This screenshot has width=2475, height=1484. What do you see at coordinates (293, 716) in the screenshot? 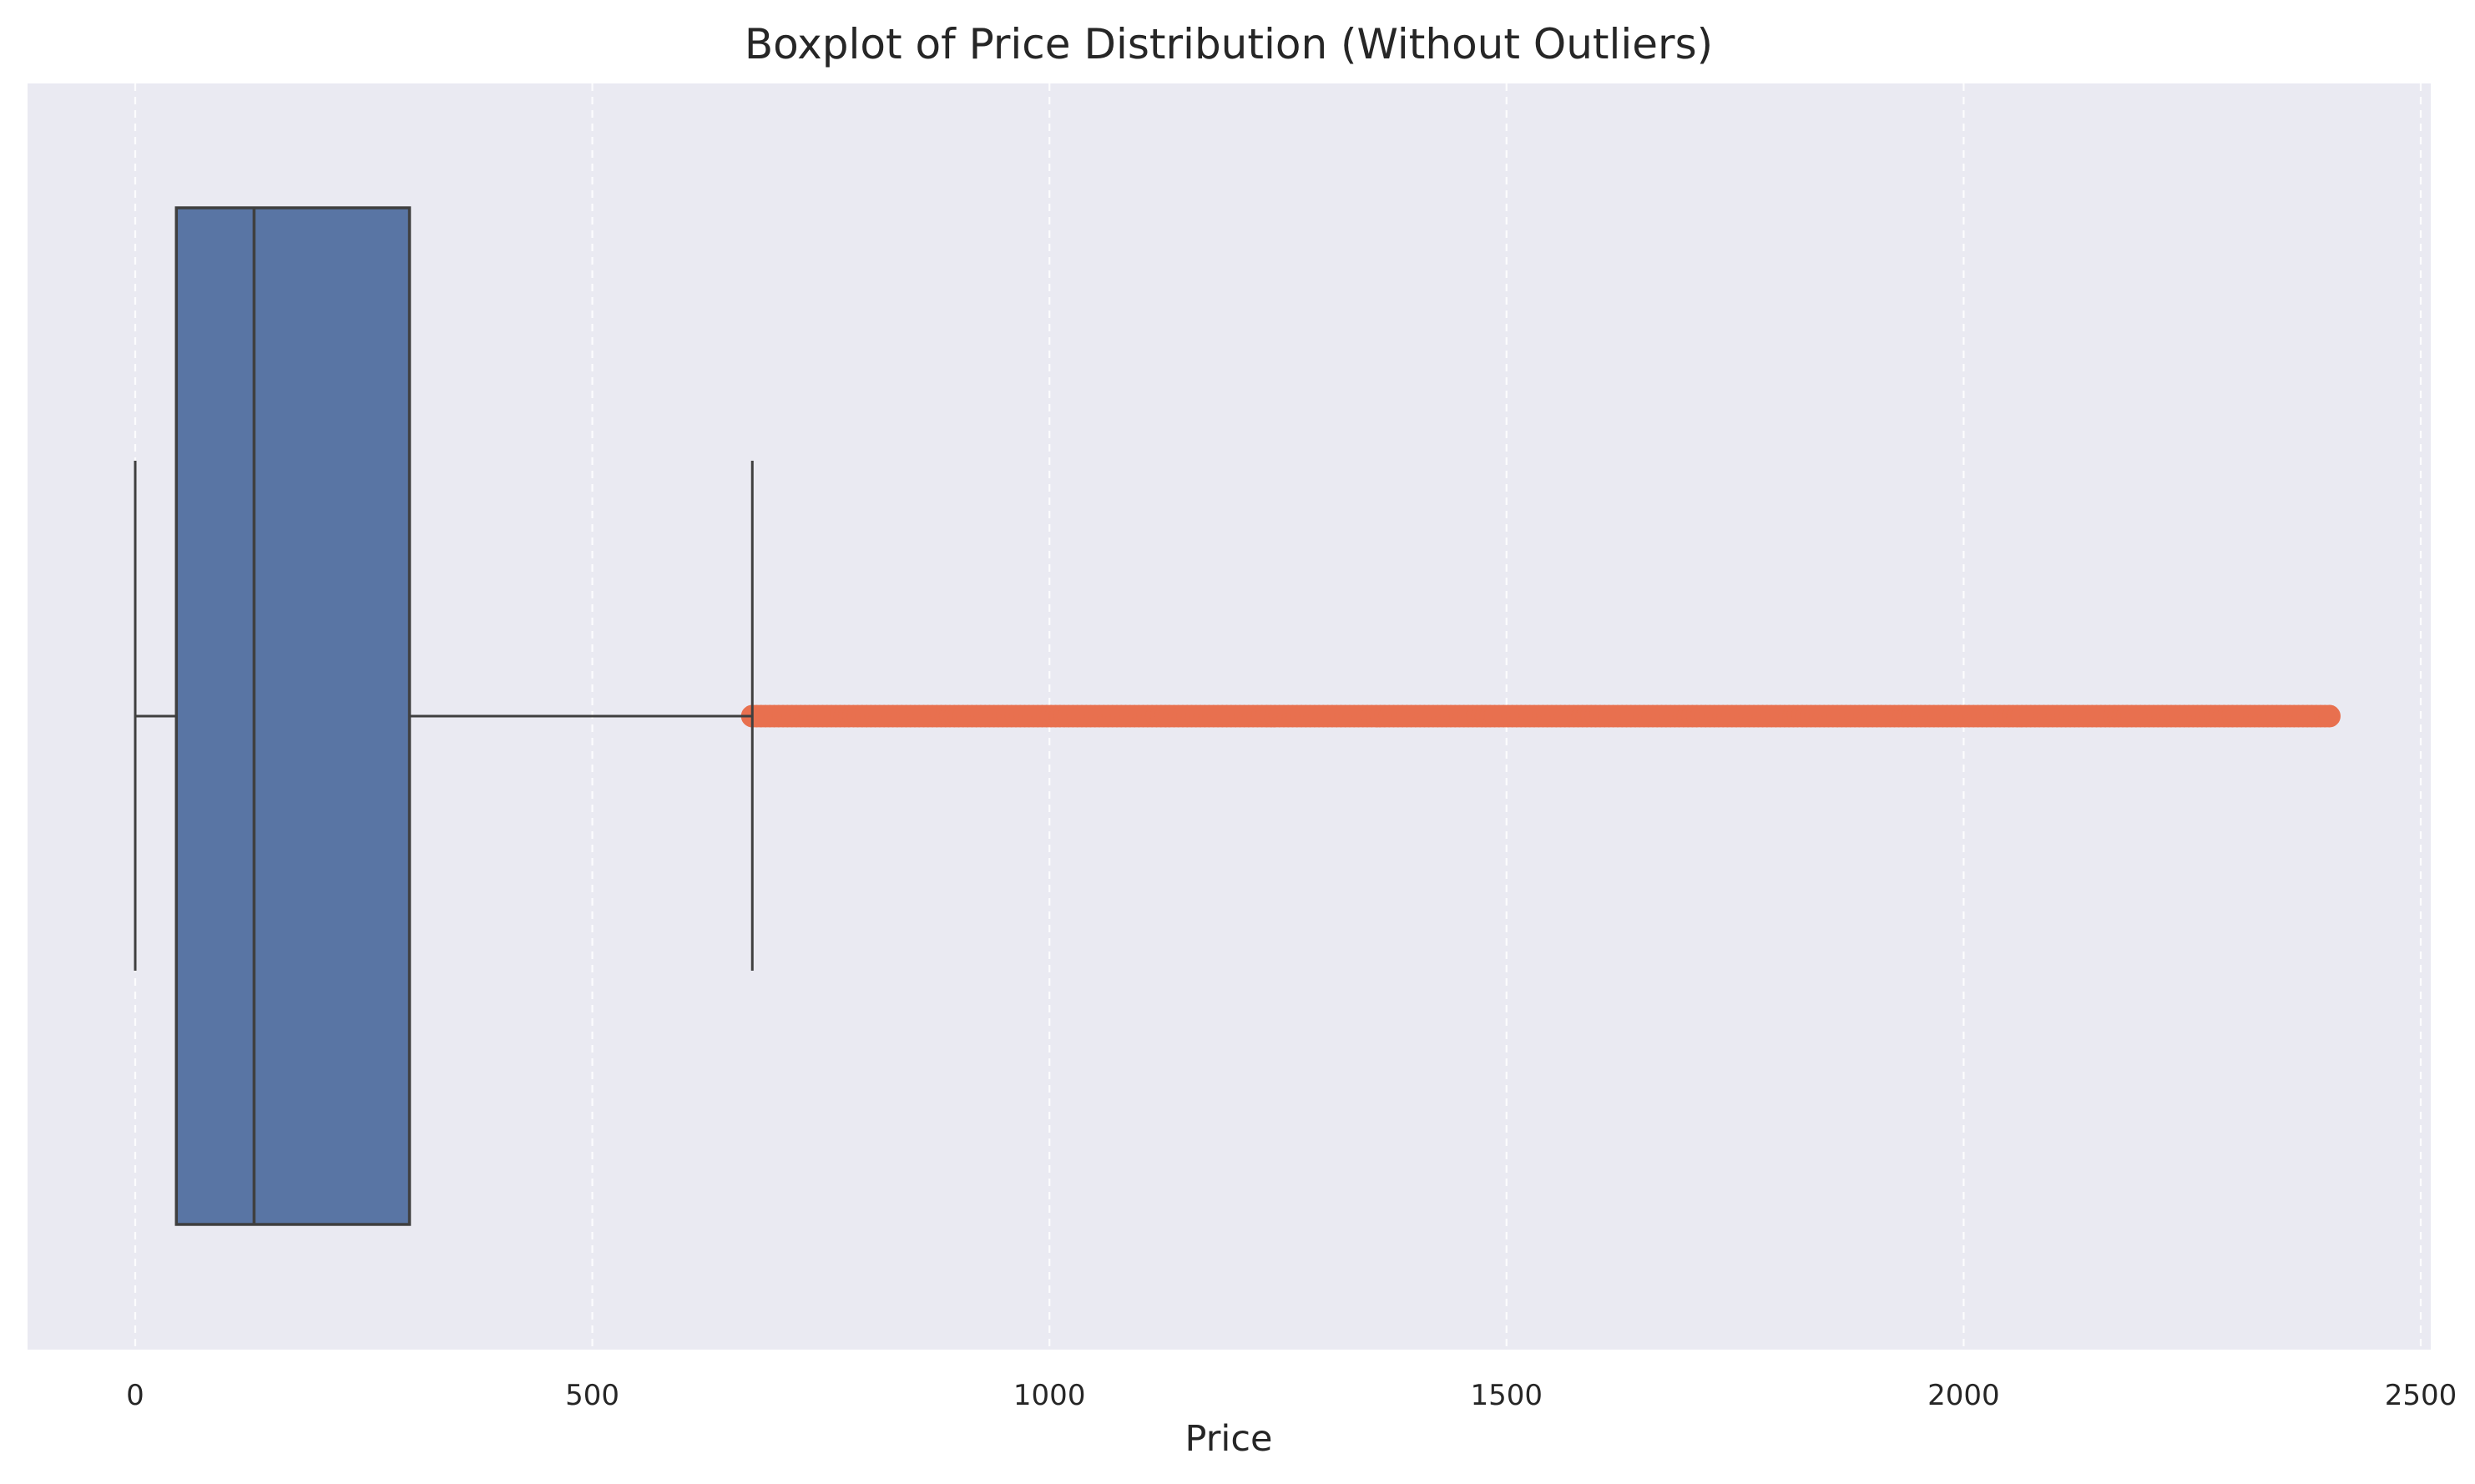
I see `box-iqr` at bounding box center [293, 716].